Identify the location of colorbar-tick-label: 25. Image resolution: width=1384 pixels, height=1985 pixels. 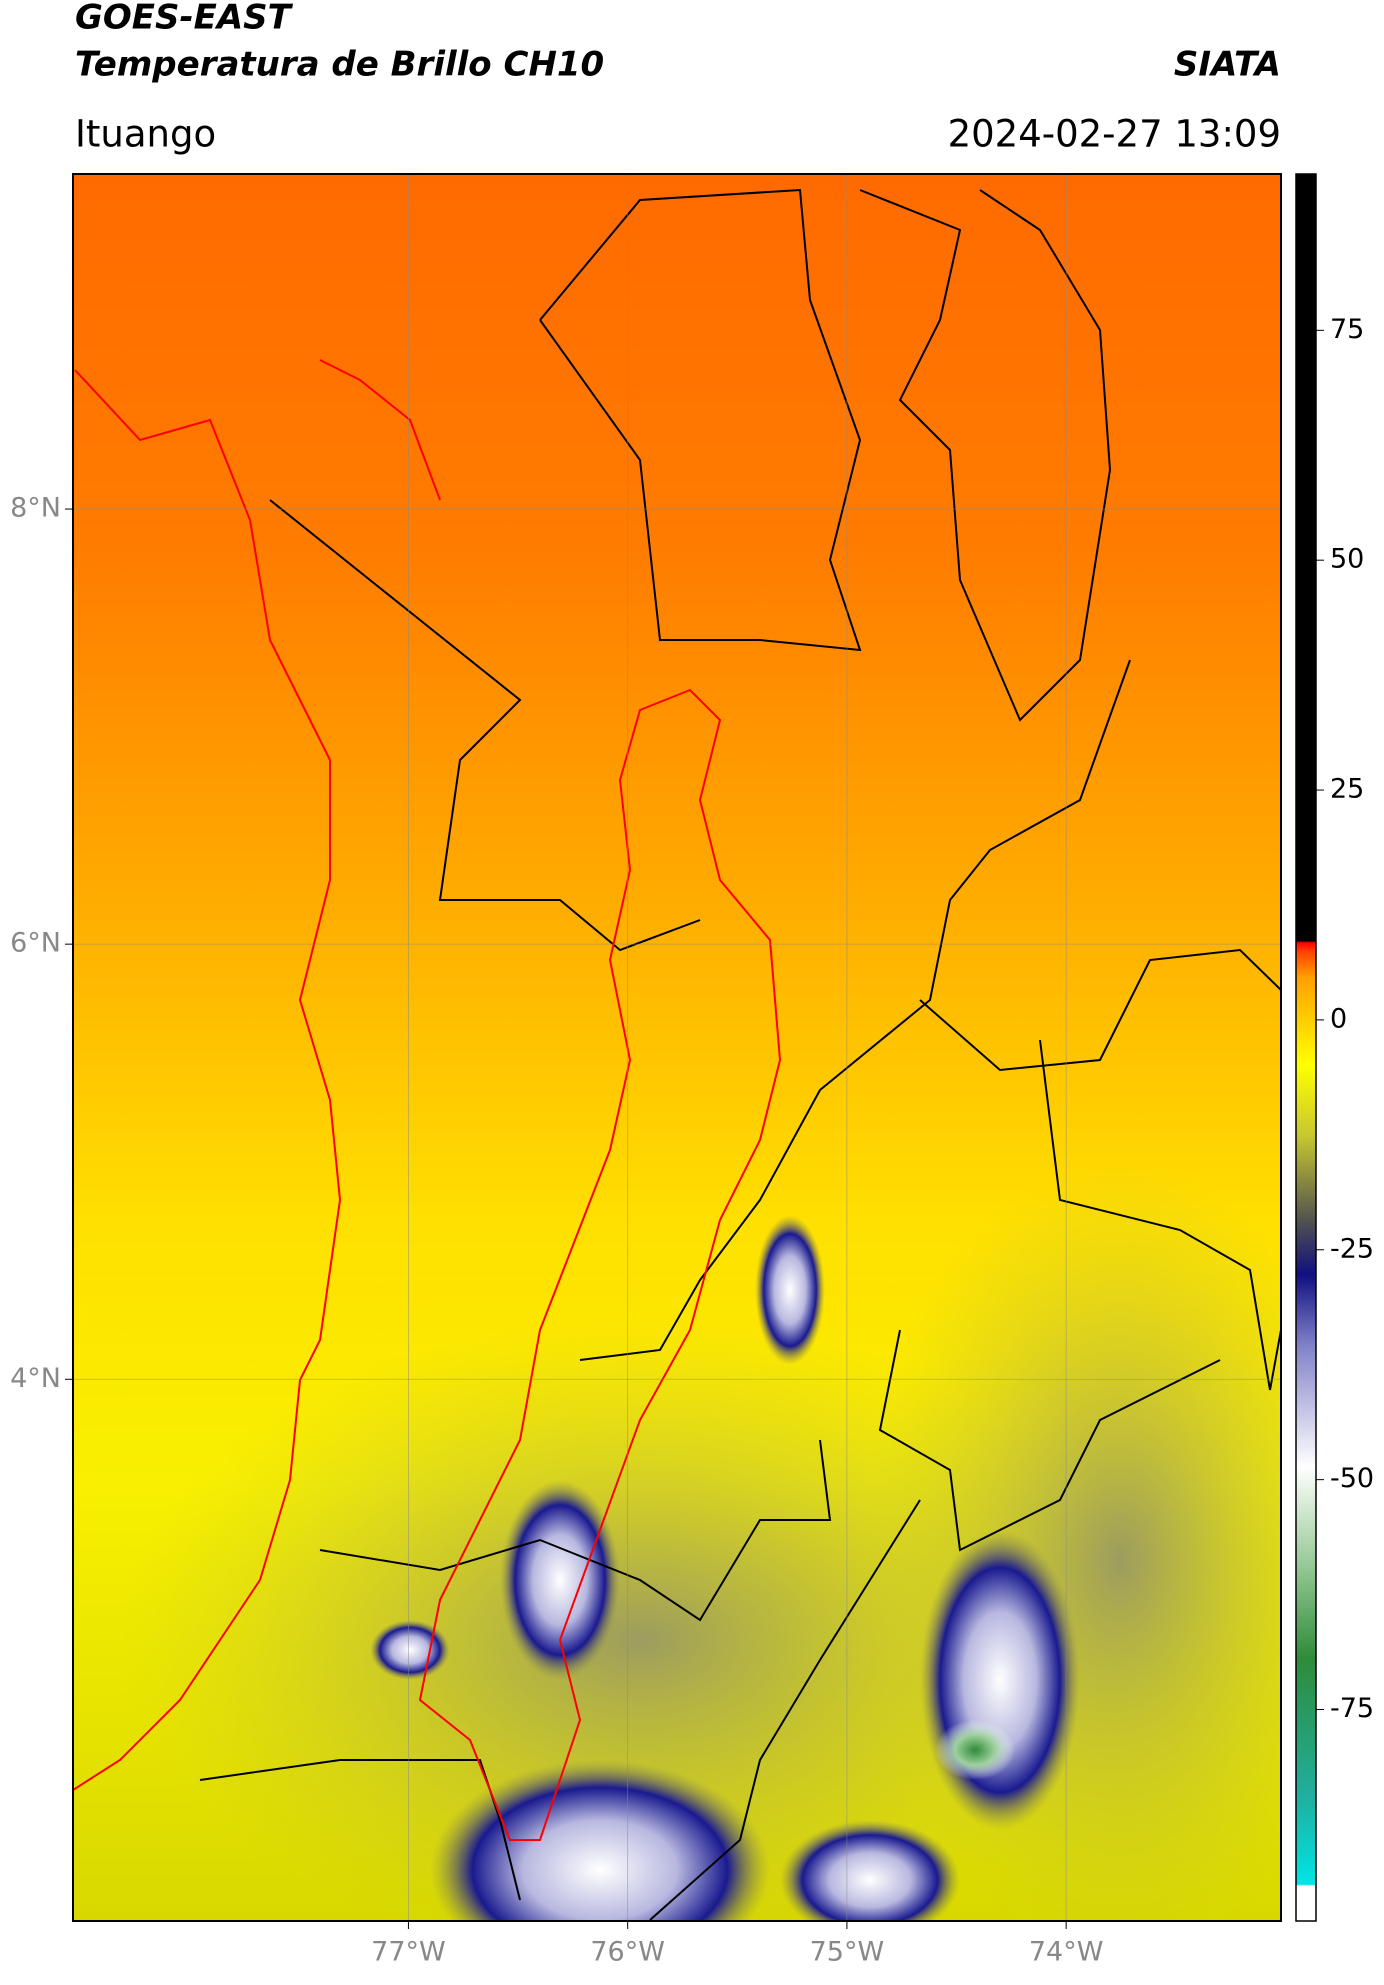
(1347, 789).